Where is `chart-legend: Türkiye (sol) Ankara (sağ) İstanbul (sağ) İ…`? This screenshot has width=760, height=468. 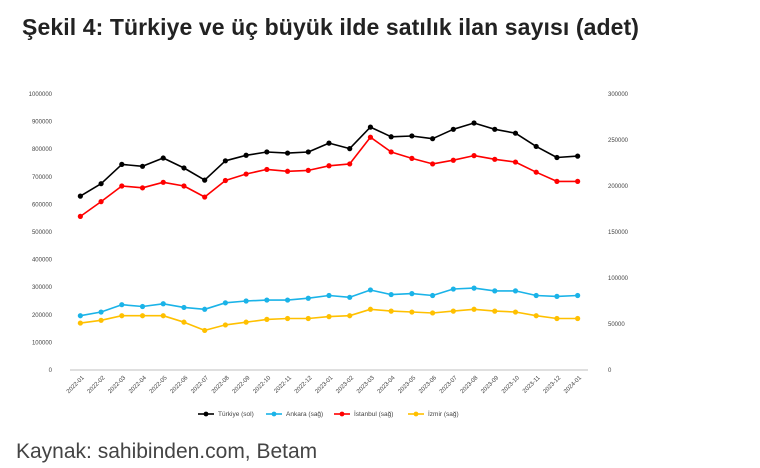 chart-legend: Türkiye (sol) Ankara (sağ) İstanbul (sağ) İ… is located at coordinates (328, 413).